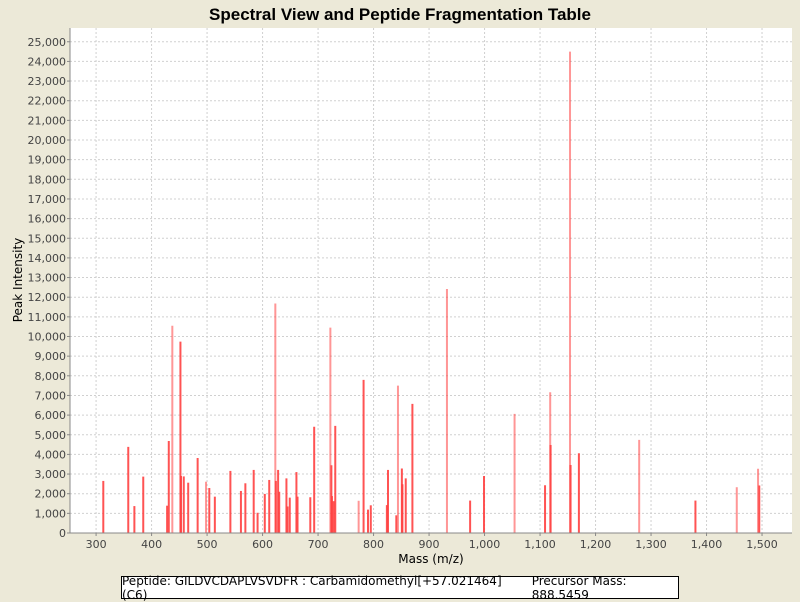 The width and height of the screenshot is (800, 602). What do you see at coordinates (651, 544) in the screenshot?
I see `x-tick-label: 1,300` at bounding box center [651, 544].